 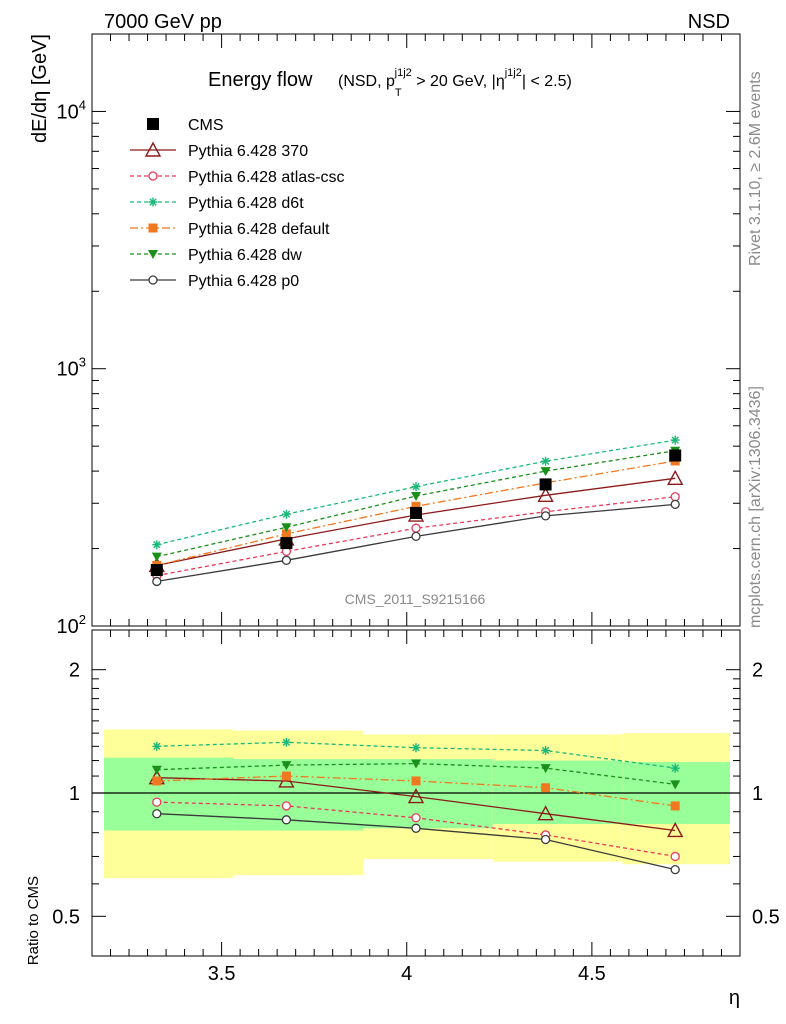 I want to click on legend-item-pythia-6-428-d6t: Pythia 6.428 d6t, so click(x=217, y=203).